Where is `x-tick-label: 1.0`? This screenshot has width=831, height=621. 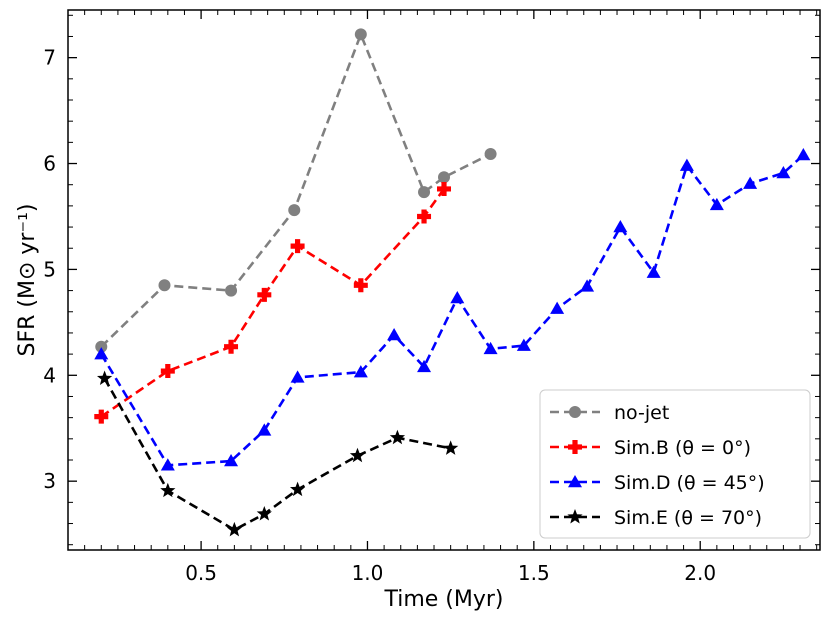 x-tick-label: 1.0 is located at coordinates (368, 573).